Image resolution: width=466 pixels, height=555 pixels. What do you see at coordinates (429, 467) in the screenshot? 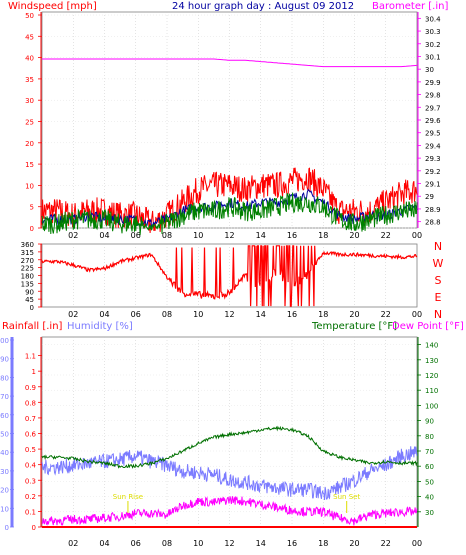
I see `temperature-tick-label: 60` at bounding box center [429, 467].